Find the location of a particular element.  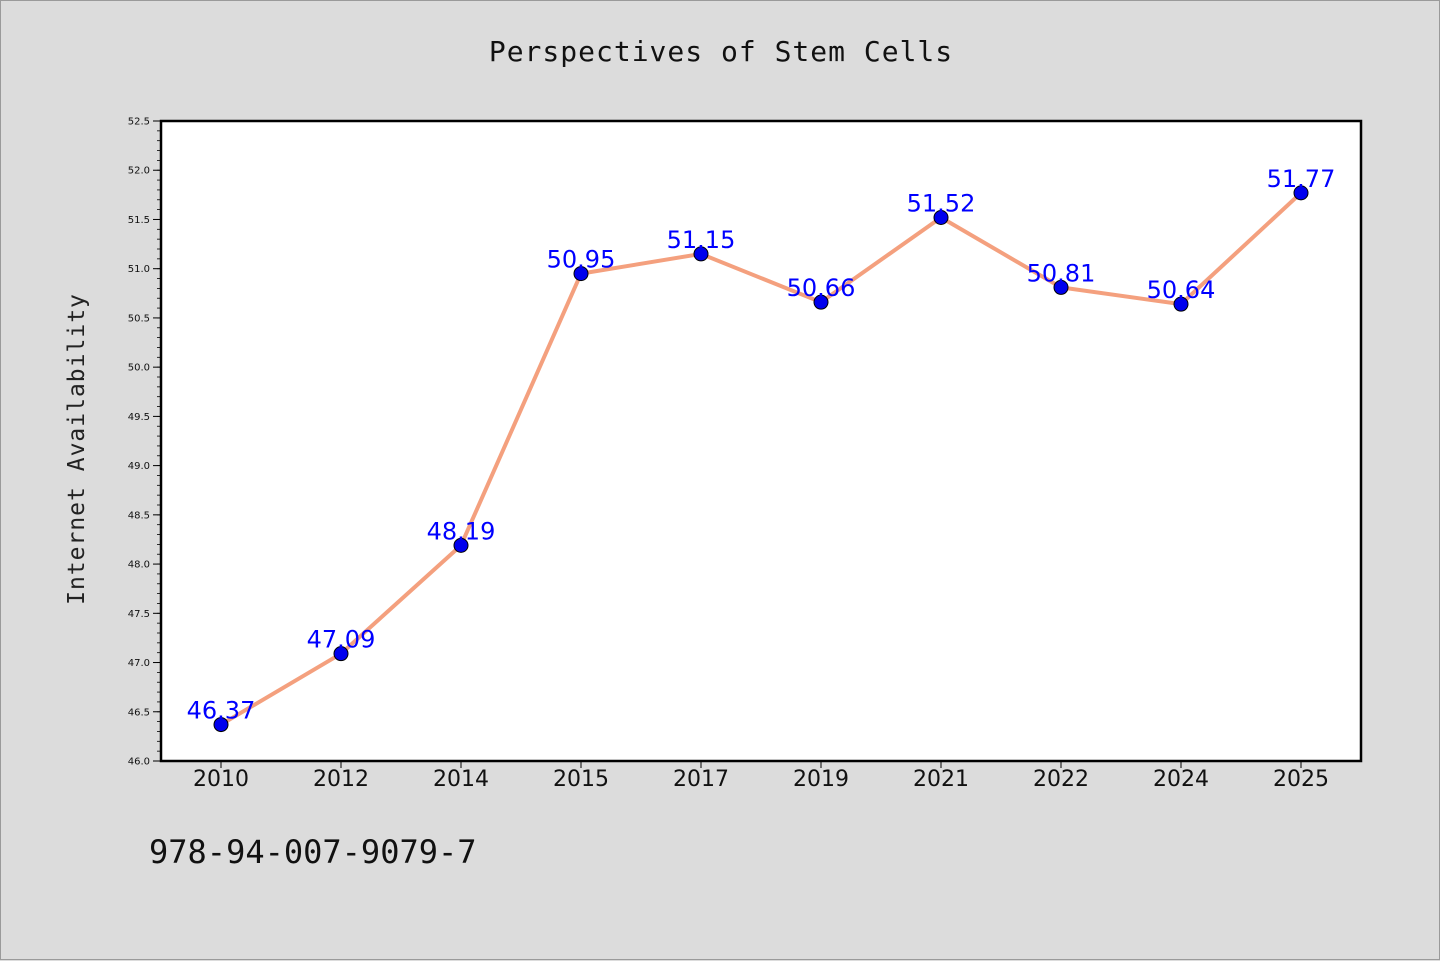

data-label: 51.77 is located at coordinates (1301, 179).